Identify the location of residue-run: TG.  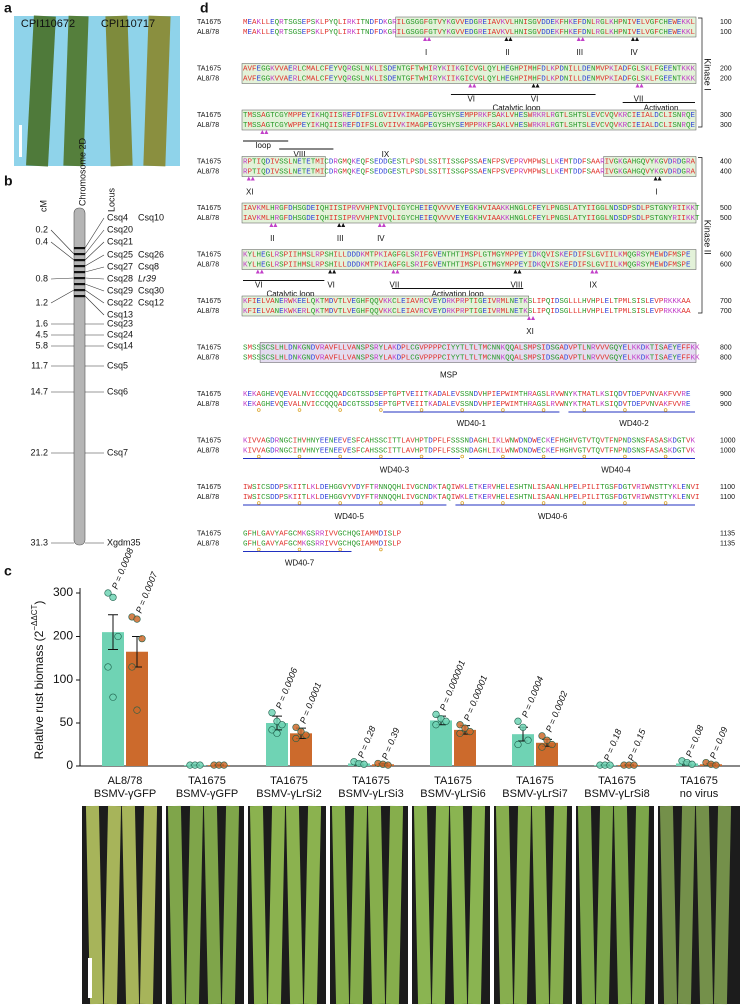
(392, 405).